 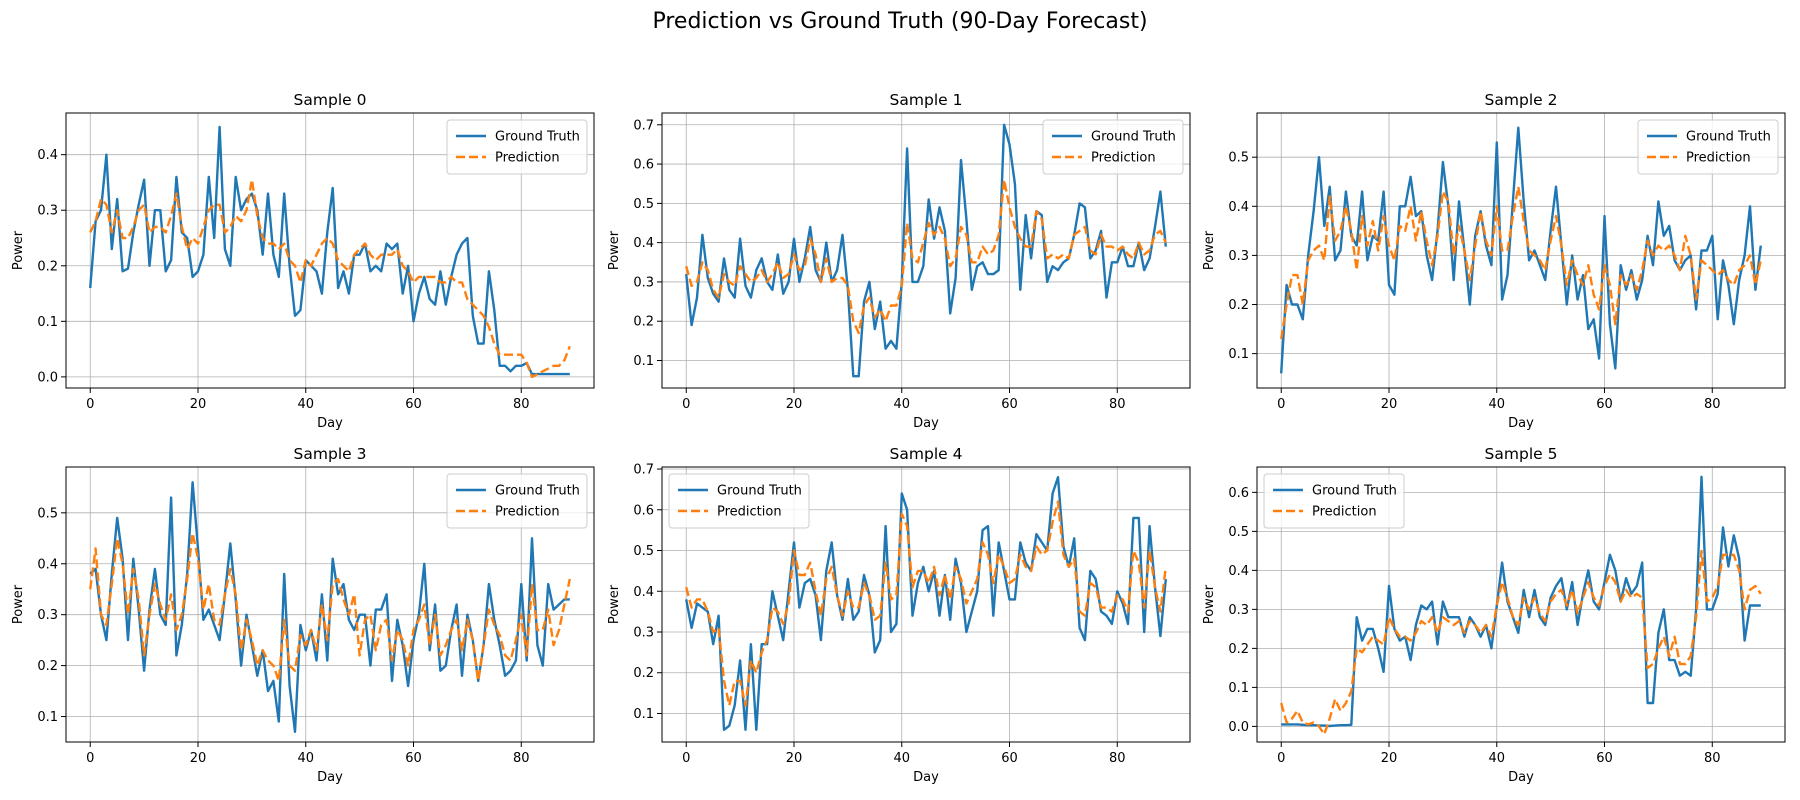 What do you see at coordinates (1521, 100) in the screenshot?
I see `subplot-title: Sample 2` at bounding box center [1521, 100].